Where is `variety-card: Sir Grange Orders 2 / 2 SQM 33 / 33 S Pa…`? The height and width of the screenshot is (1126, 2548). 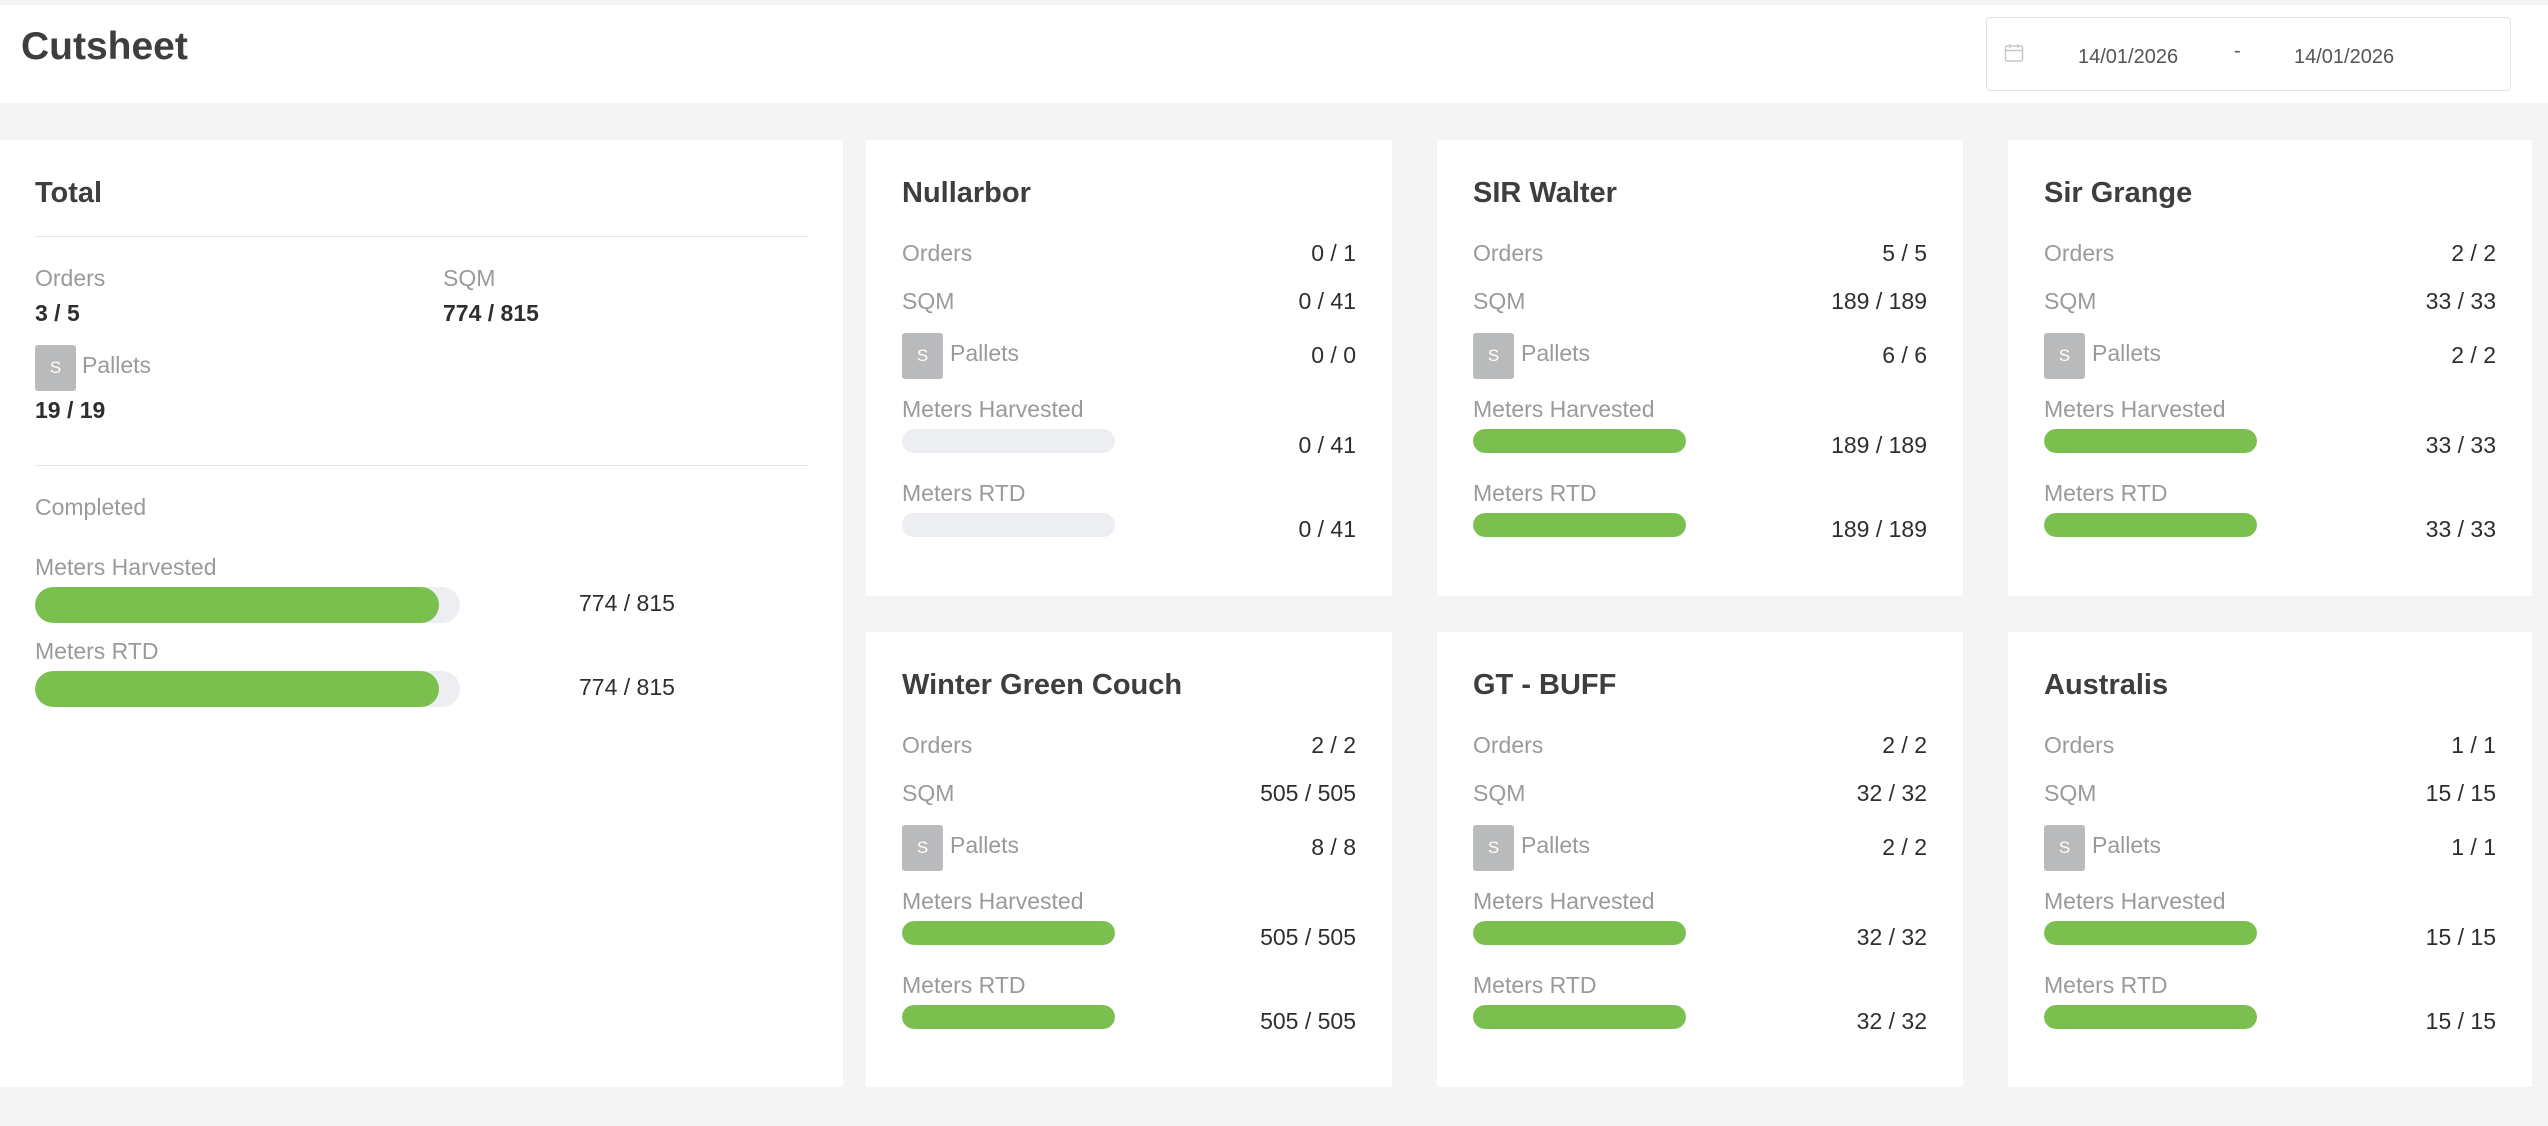 variety-card: Sir Grange Orders 2 / 2 SQM 33 / 33 S Pa… is located at coordinates (2270, 368).